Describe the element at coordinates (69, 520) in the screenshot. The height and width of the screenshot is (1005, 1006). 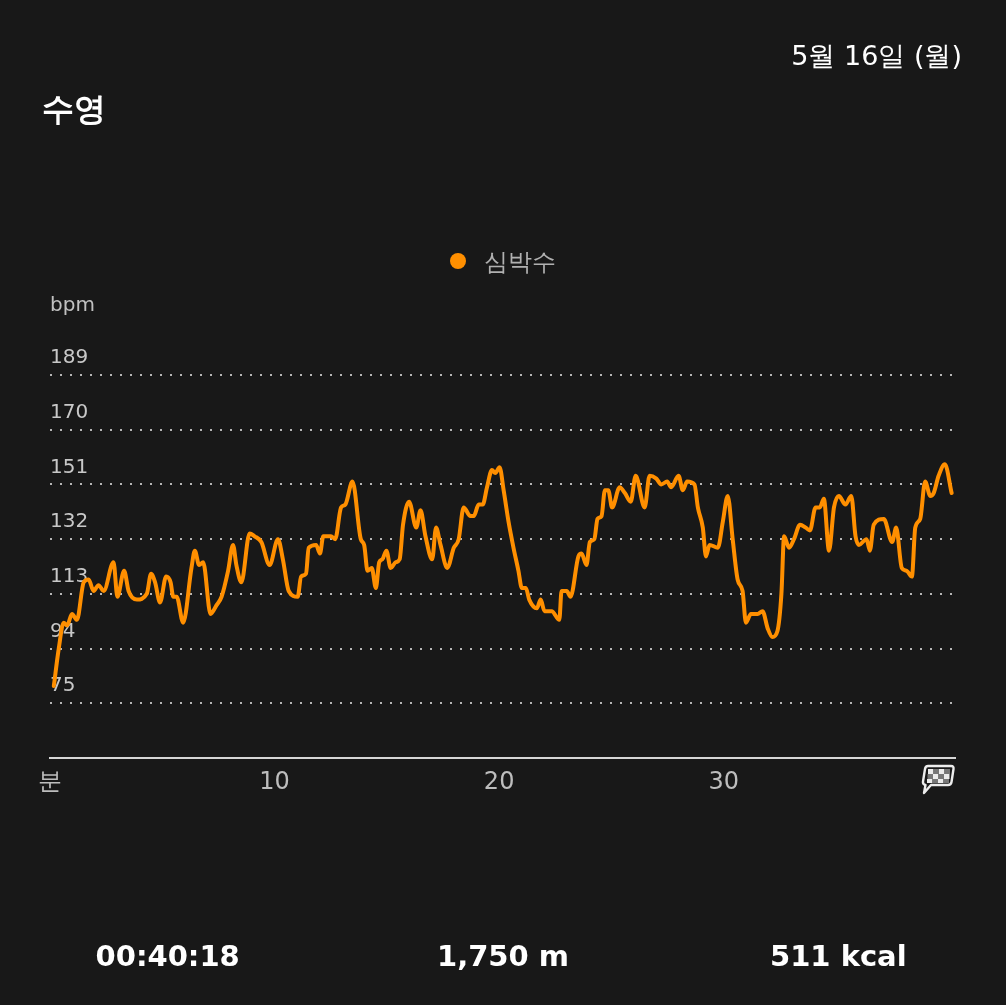
I see `y-tick-label: 132` at that location.